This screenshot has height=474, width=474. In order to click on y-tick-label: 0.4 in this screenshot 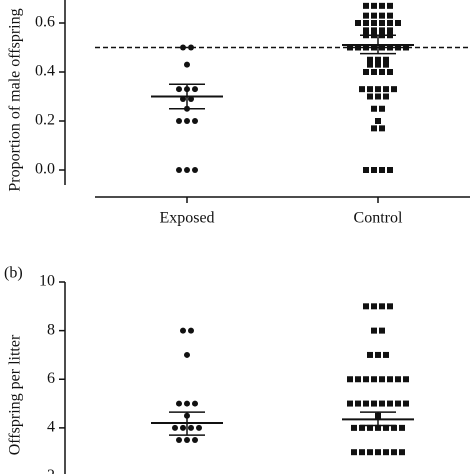, I will do `click(45, 71)`.